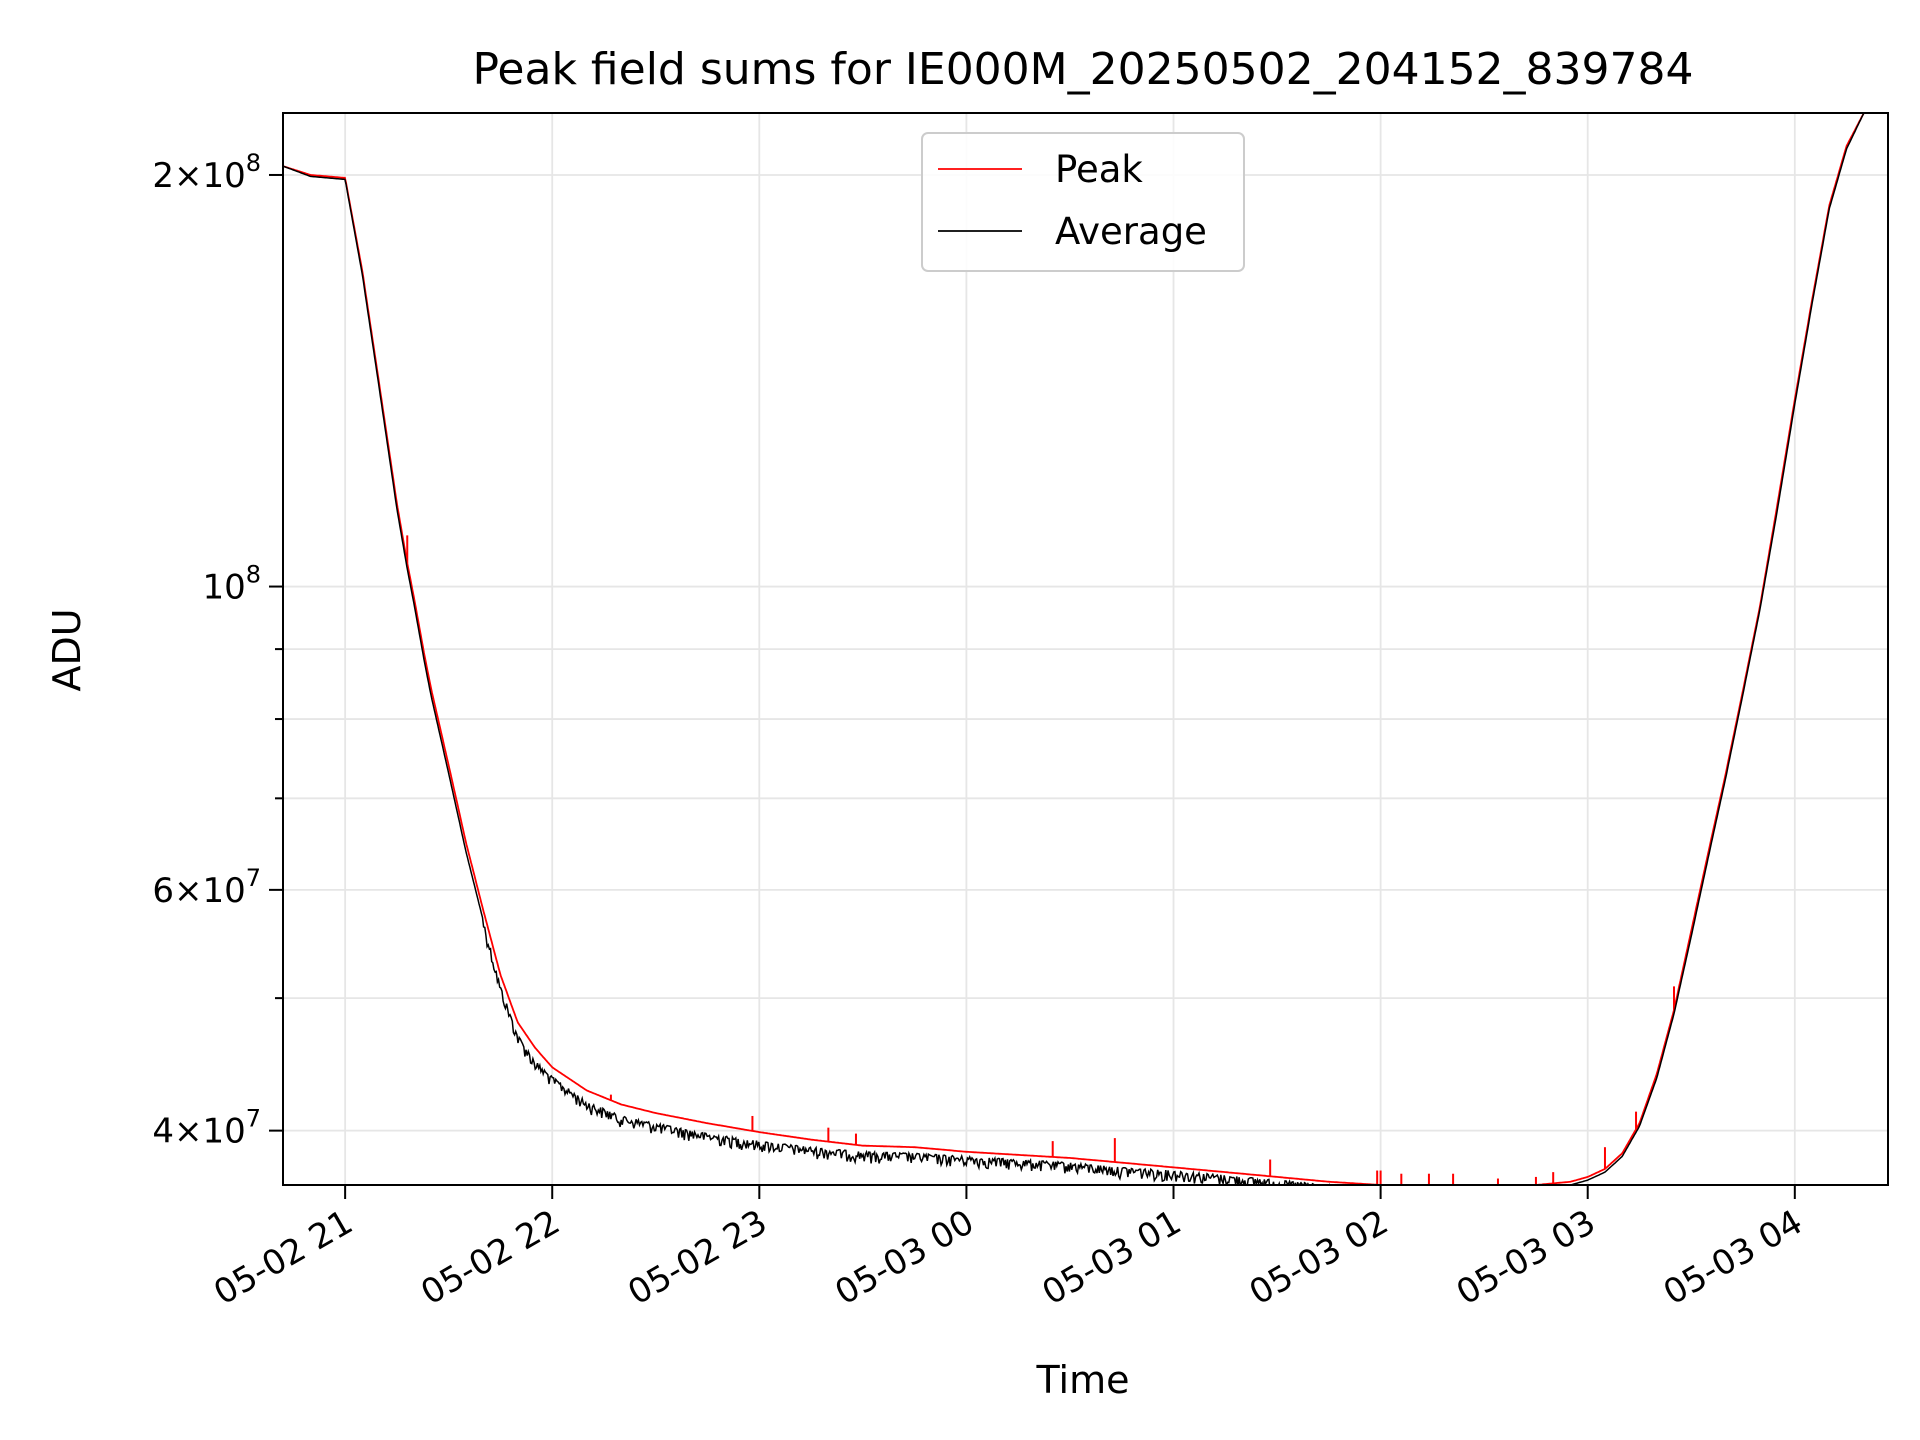  What do you see at coordinates (1319, 1257) in the screenshot?
I see `x-tick-label: 05-03 02` at bounding box center [1319, 1257].